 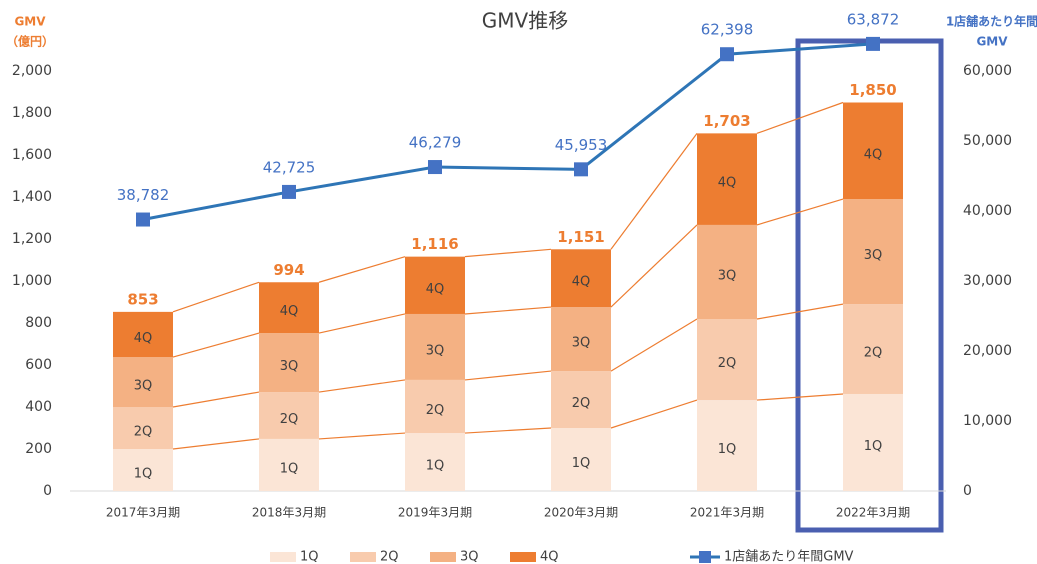 What do you see at coordinates (38, 365) in the screenshot?
I see `y-tick-label: 600` at bounding box center [38, 365].